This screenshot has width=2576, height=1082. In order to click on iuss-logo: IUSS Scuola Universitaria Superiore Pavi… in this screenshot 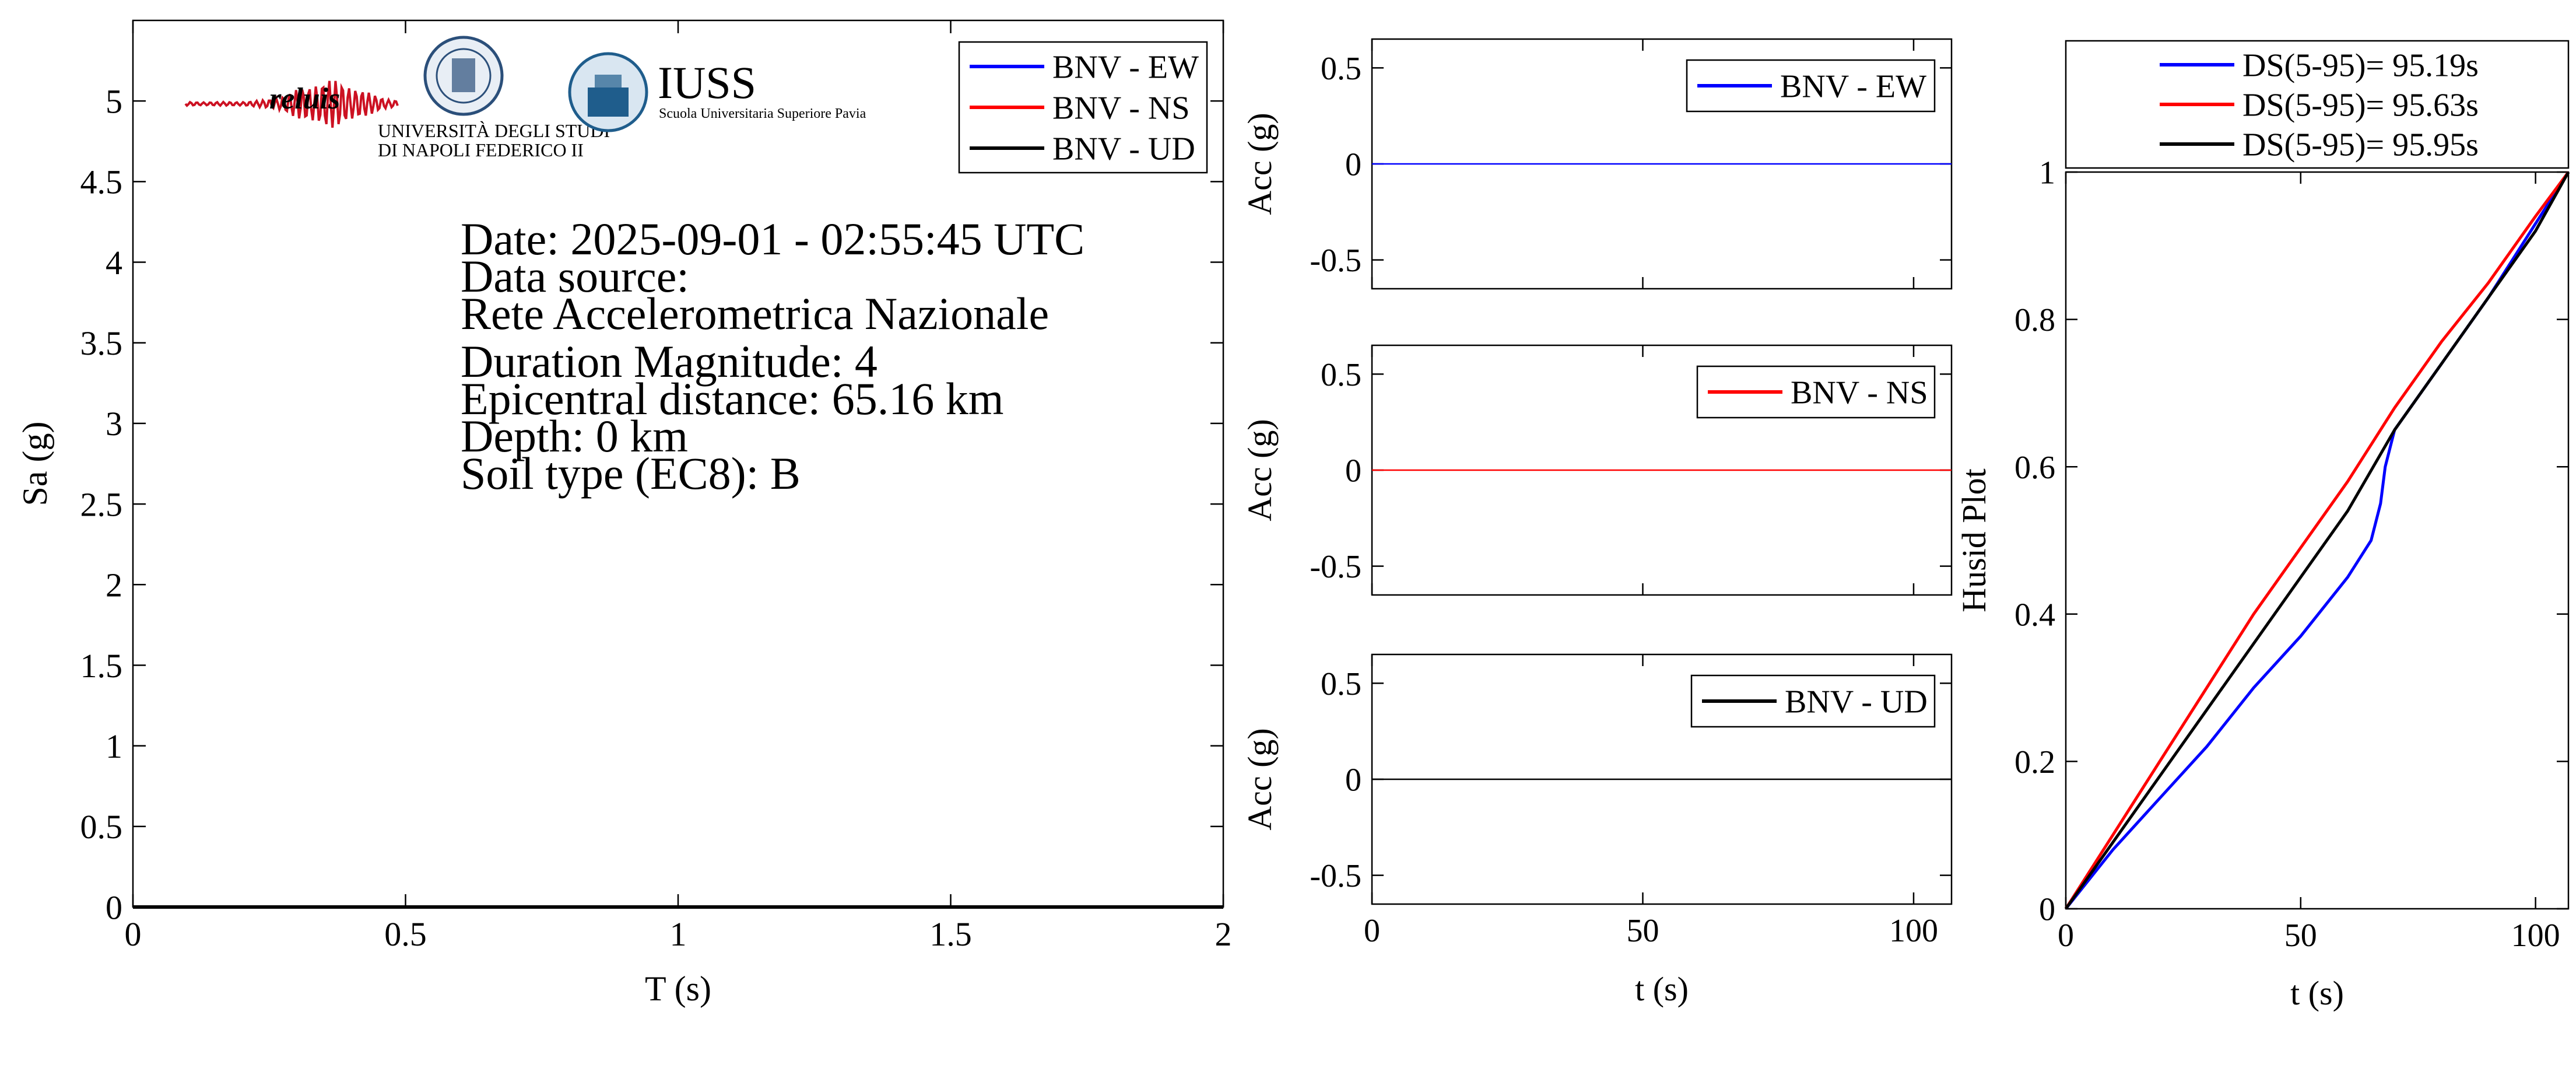, I will do `click(717, 92)`.